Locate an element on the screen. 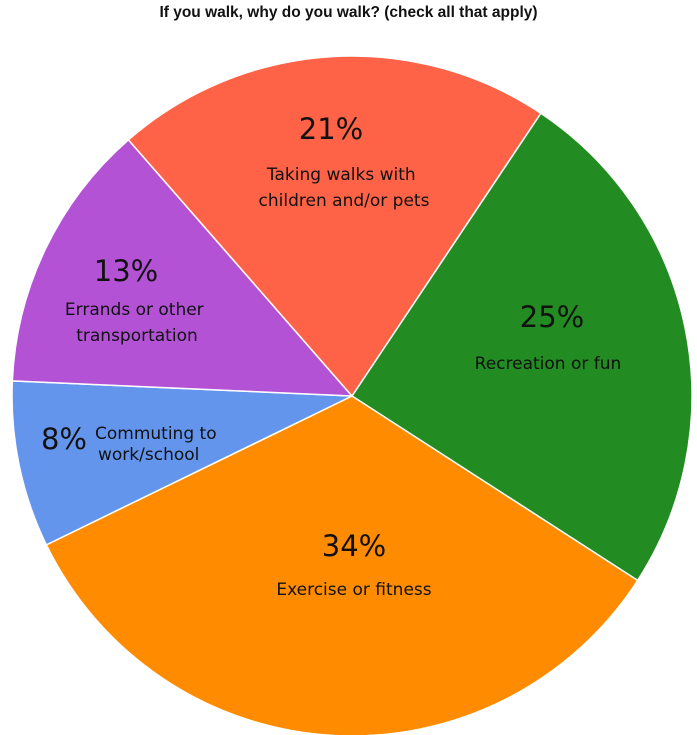 The width and height of the screenshot is (697, 735). slice-percent-label: 25% is located at coordinates (552, 317).